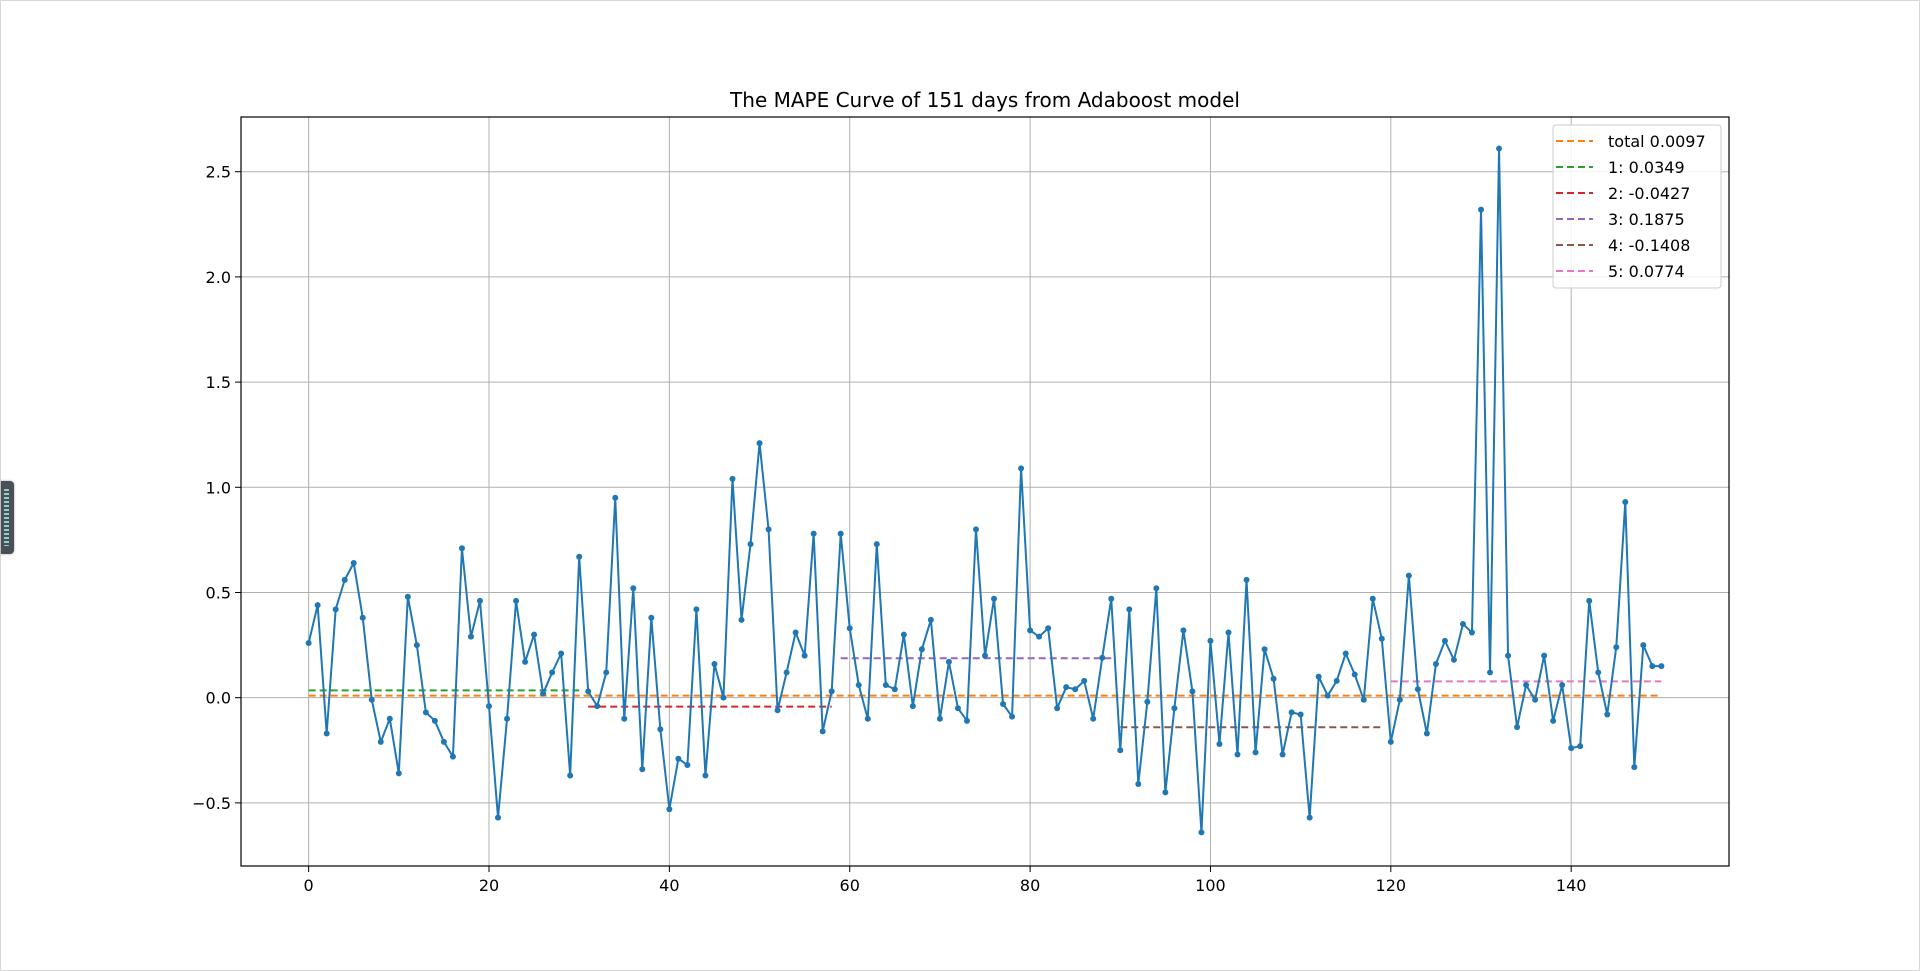 This screenshot has width=1920, height=971. Describe the element at coordinates (669, 885) in the screenshot. I see `x-tick-label: 40` at that location.